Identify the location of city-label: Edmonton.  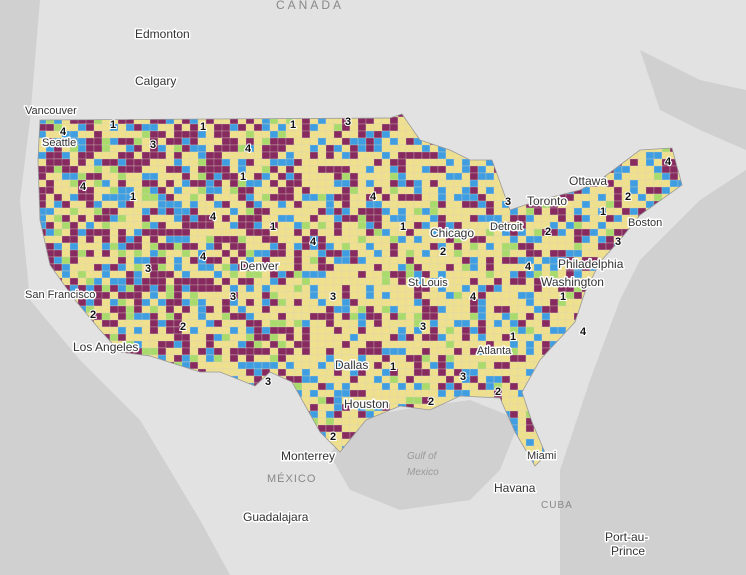
(162, 34).